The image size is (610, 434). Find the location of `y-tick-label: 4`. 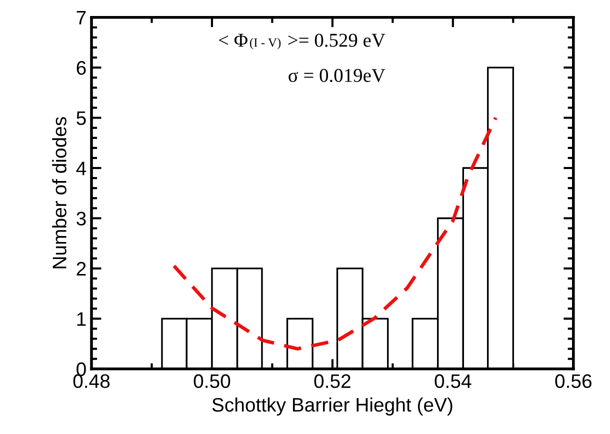

y-tick-label: 4 is located at coordinates (81, 169).